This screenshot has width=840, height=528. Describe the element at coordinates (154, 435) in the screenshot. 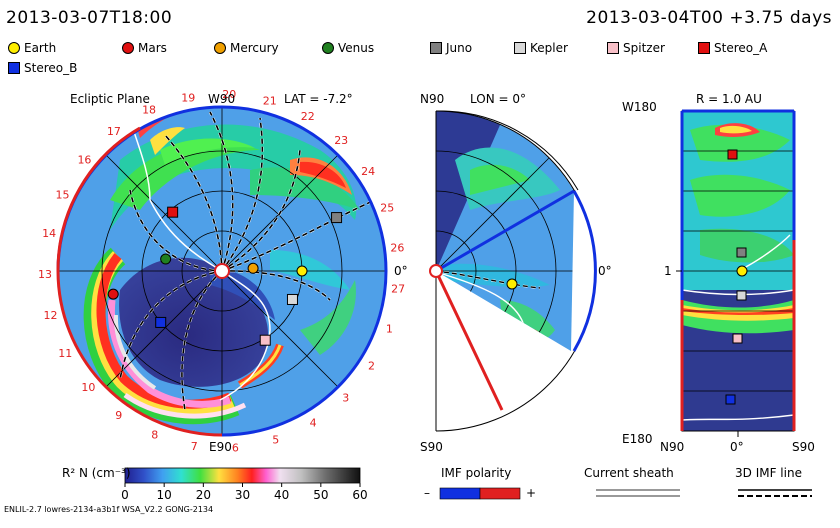

I see `carrington-label: 8` at that location.